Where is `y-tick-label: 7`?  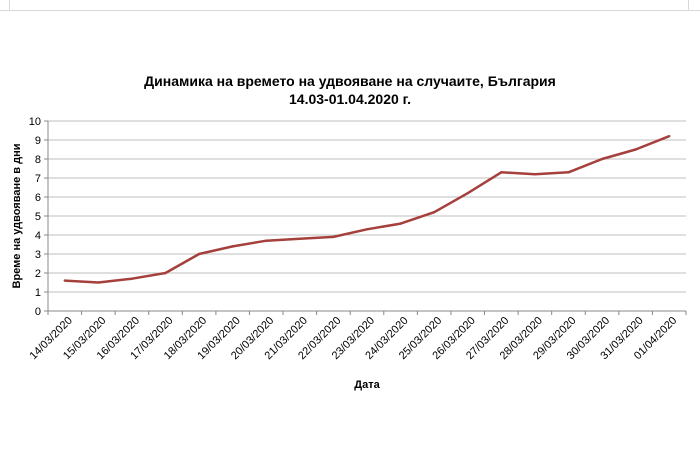
y-tick-label: 7 is located at coordinates (38, 179).